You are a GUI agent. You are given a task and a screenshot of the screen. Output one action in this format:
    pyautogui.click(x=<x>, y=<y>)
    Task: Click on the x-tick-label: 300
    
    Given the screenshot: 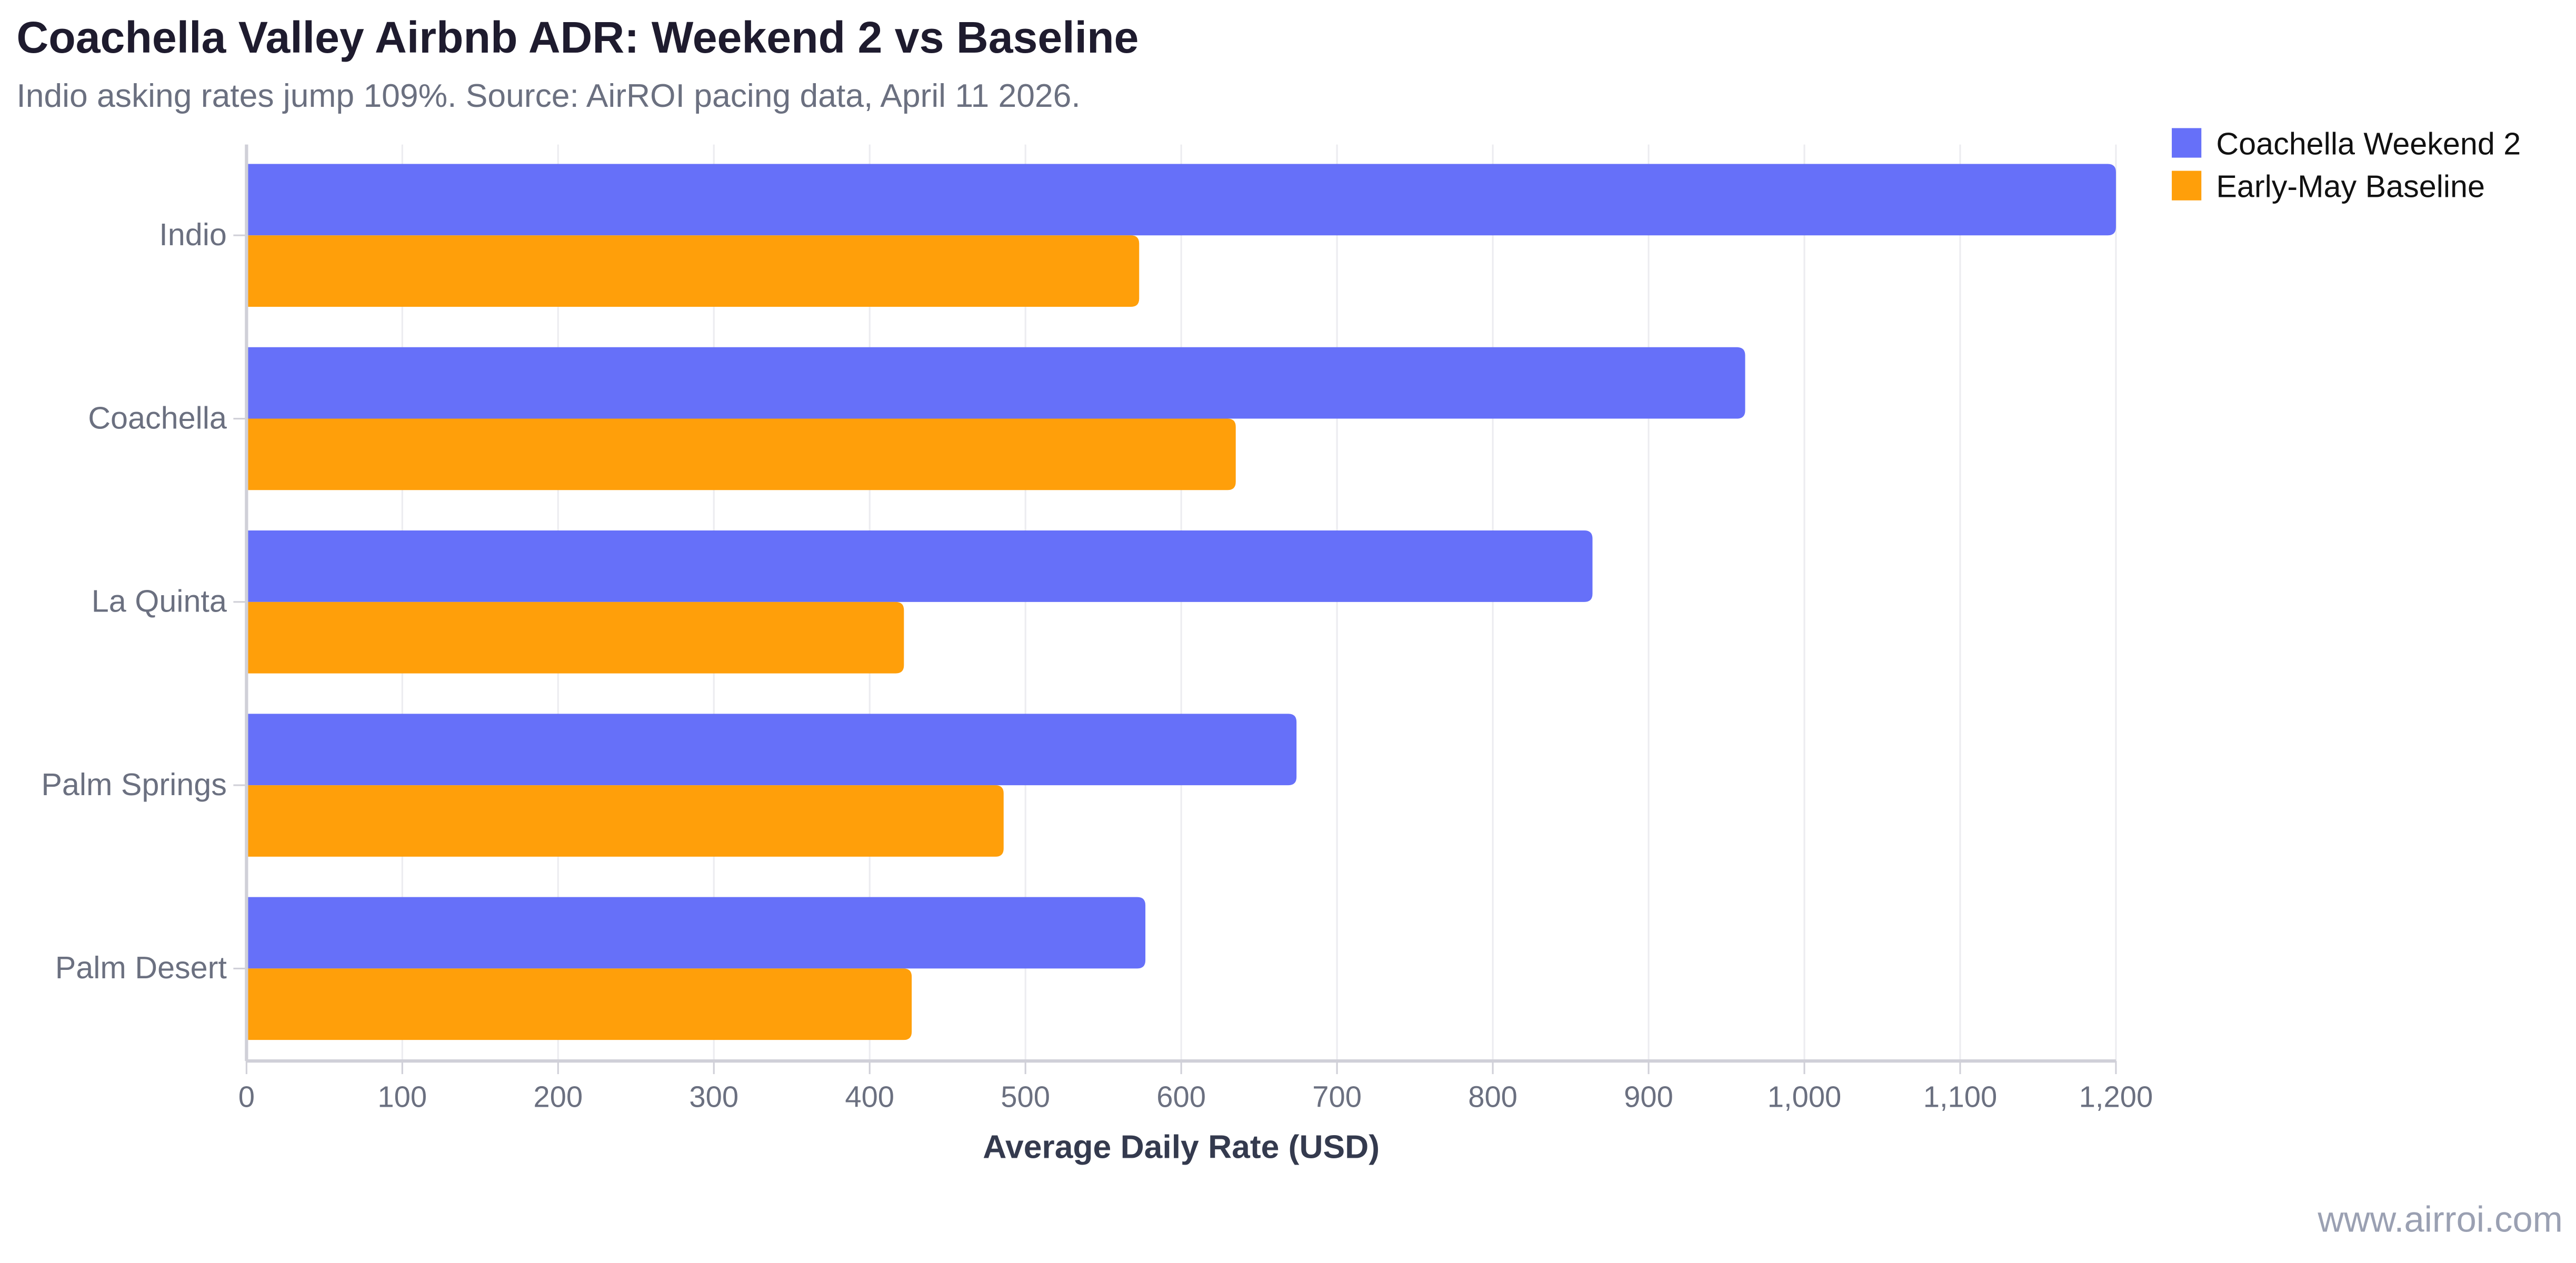 What is the action you would take?
    pyautogui.click(x=714, y=1097)
    